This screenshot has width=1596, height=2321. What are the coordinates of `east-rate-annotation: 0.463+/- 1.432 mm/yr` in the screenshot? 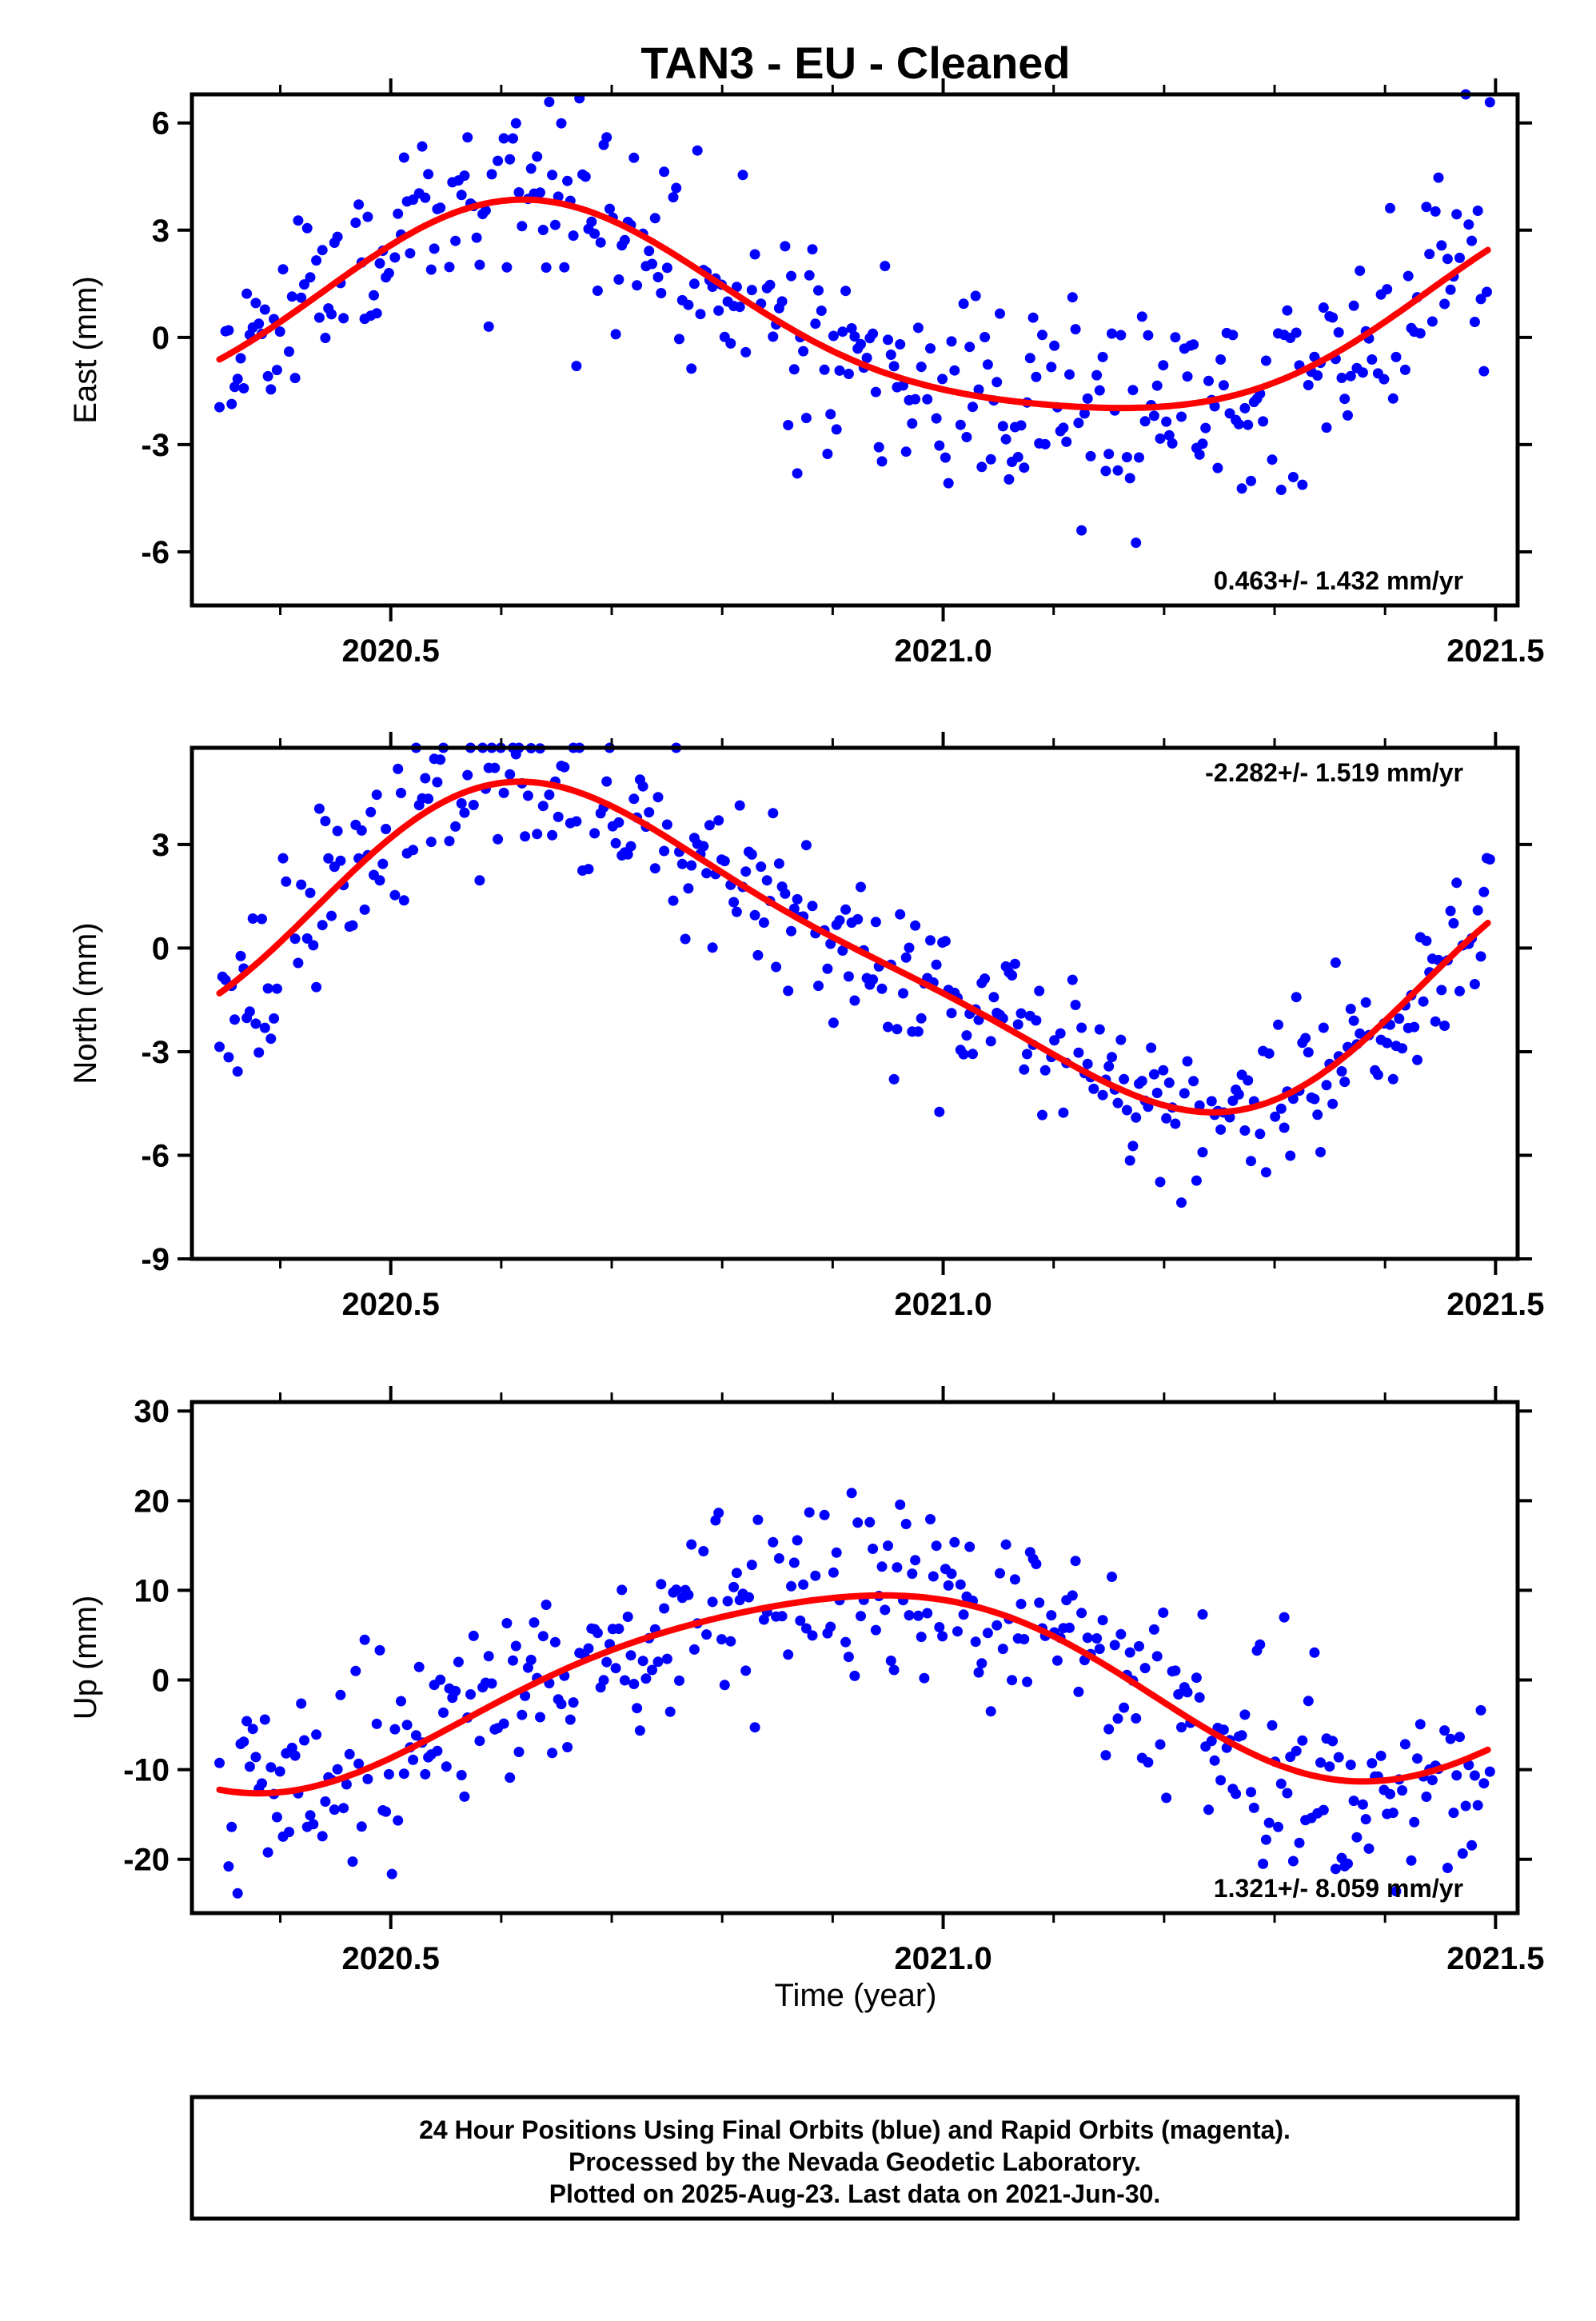 It's located at (1338, 580).